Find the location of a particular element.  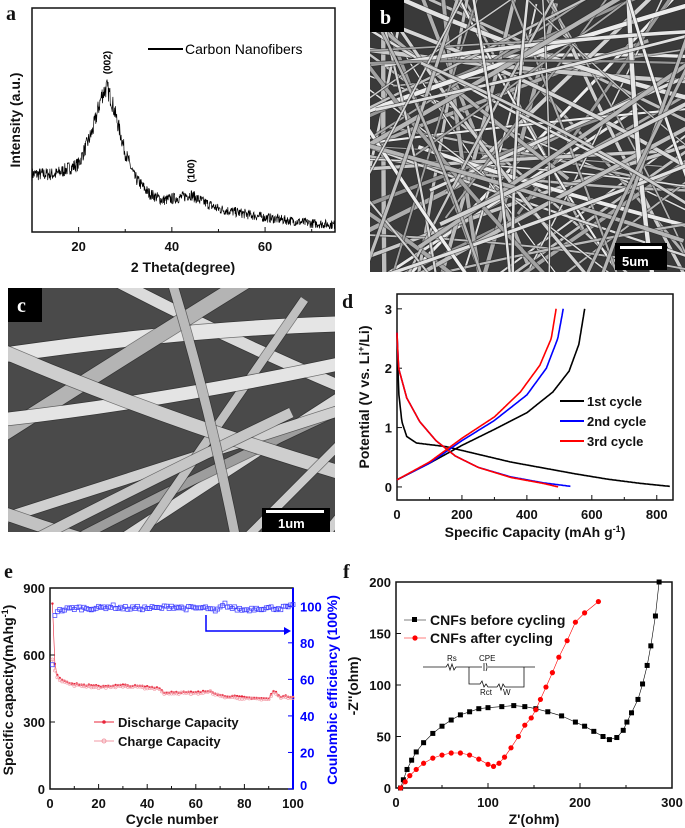

xrd-x-axis-label: 2 Theta(degree) is located at coordinates (183, 267).